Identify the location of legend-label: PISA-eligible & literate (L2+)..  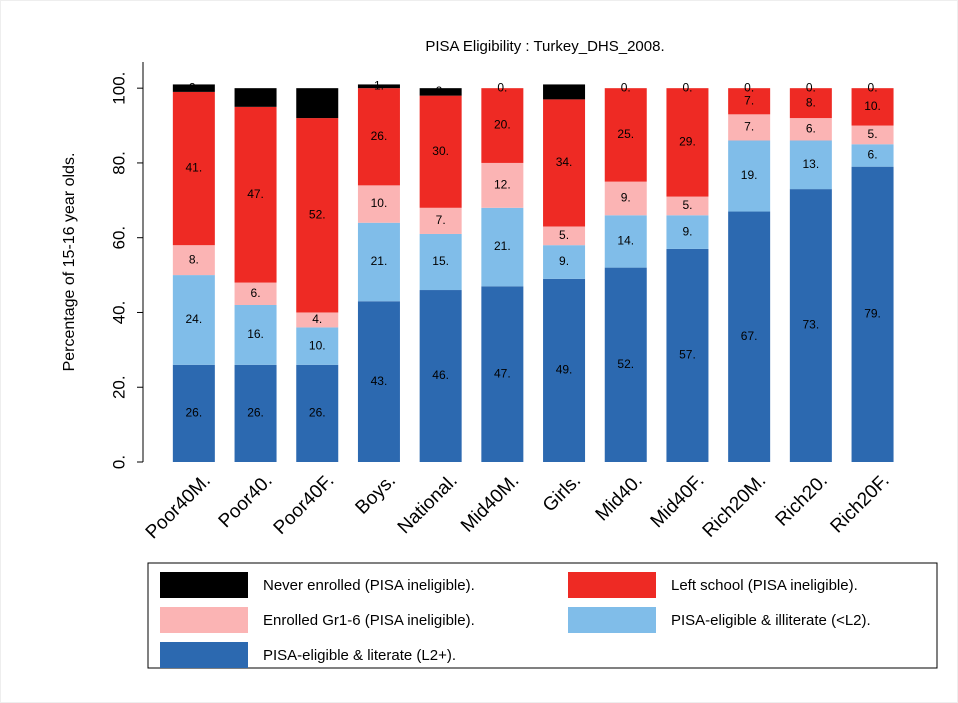
(359, 655).